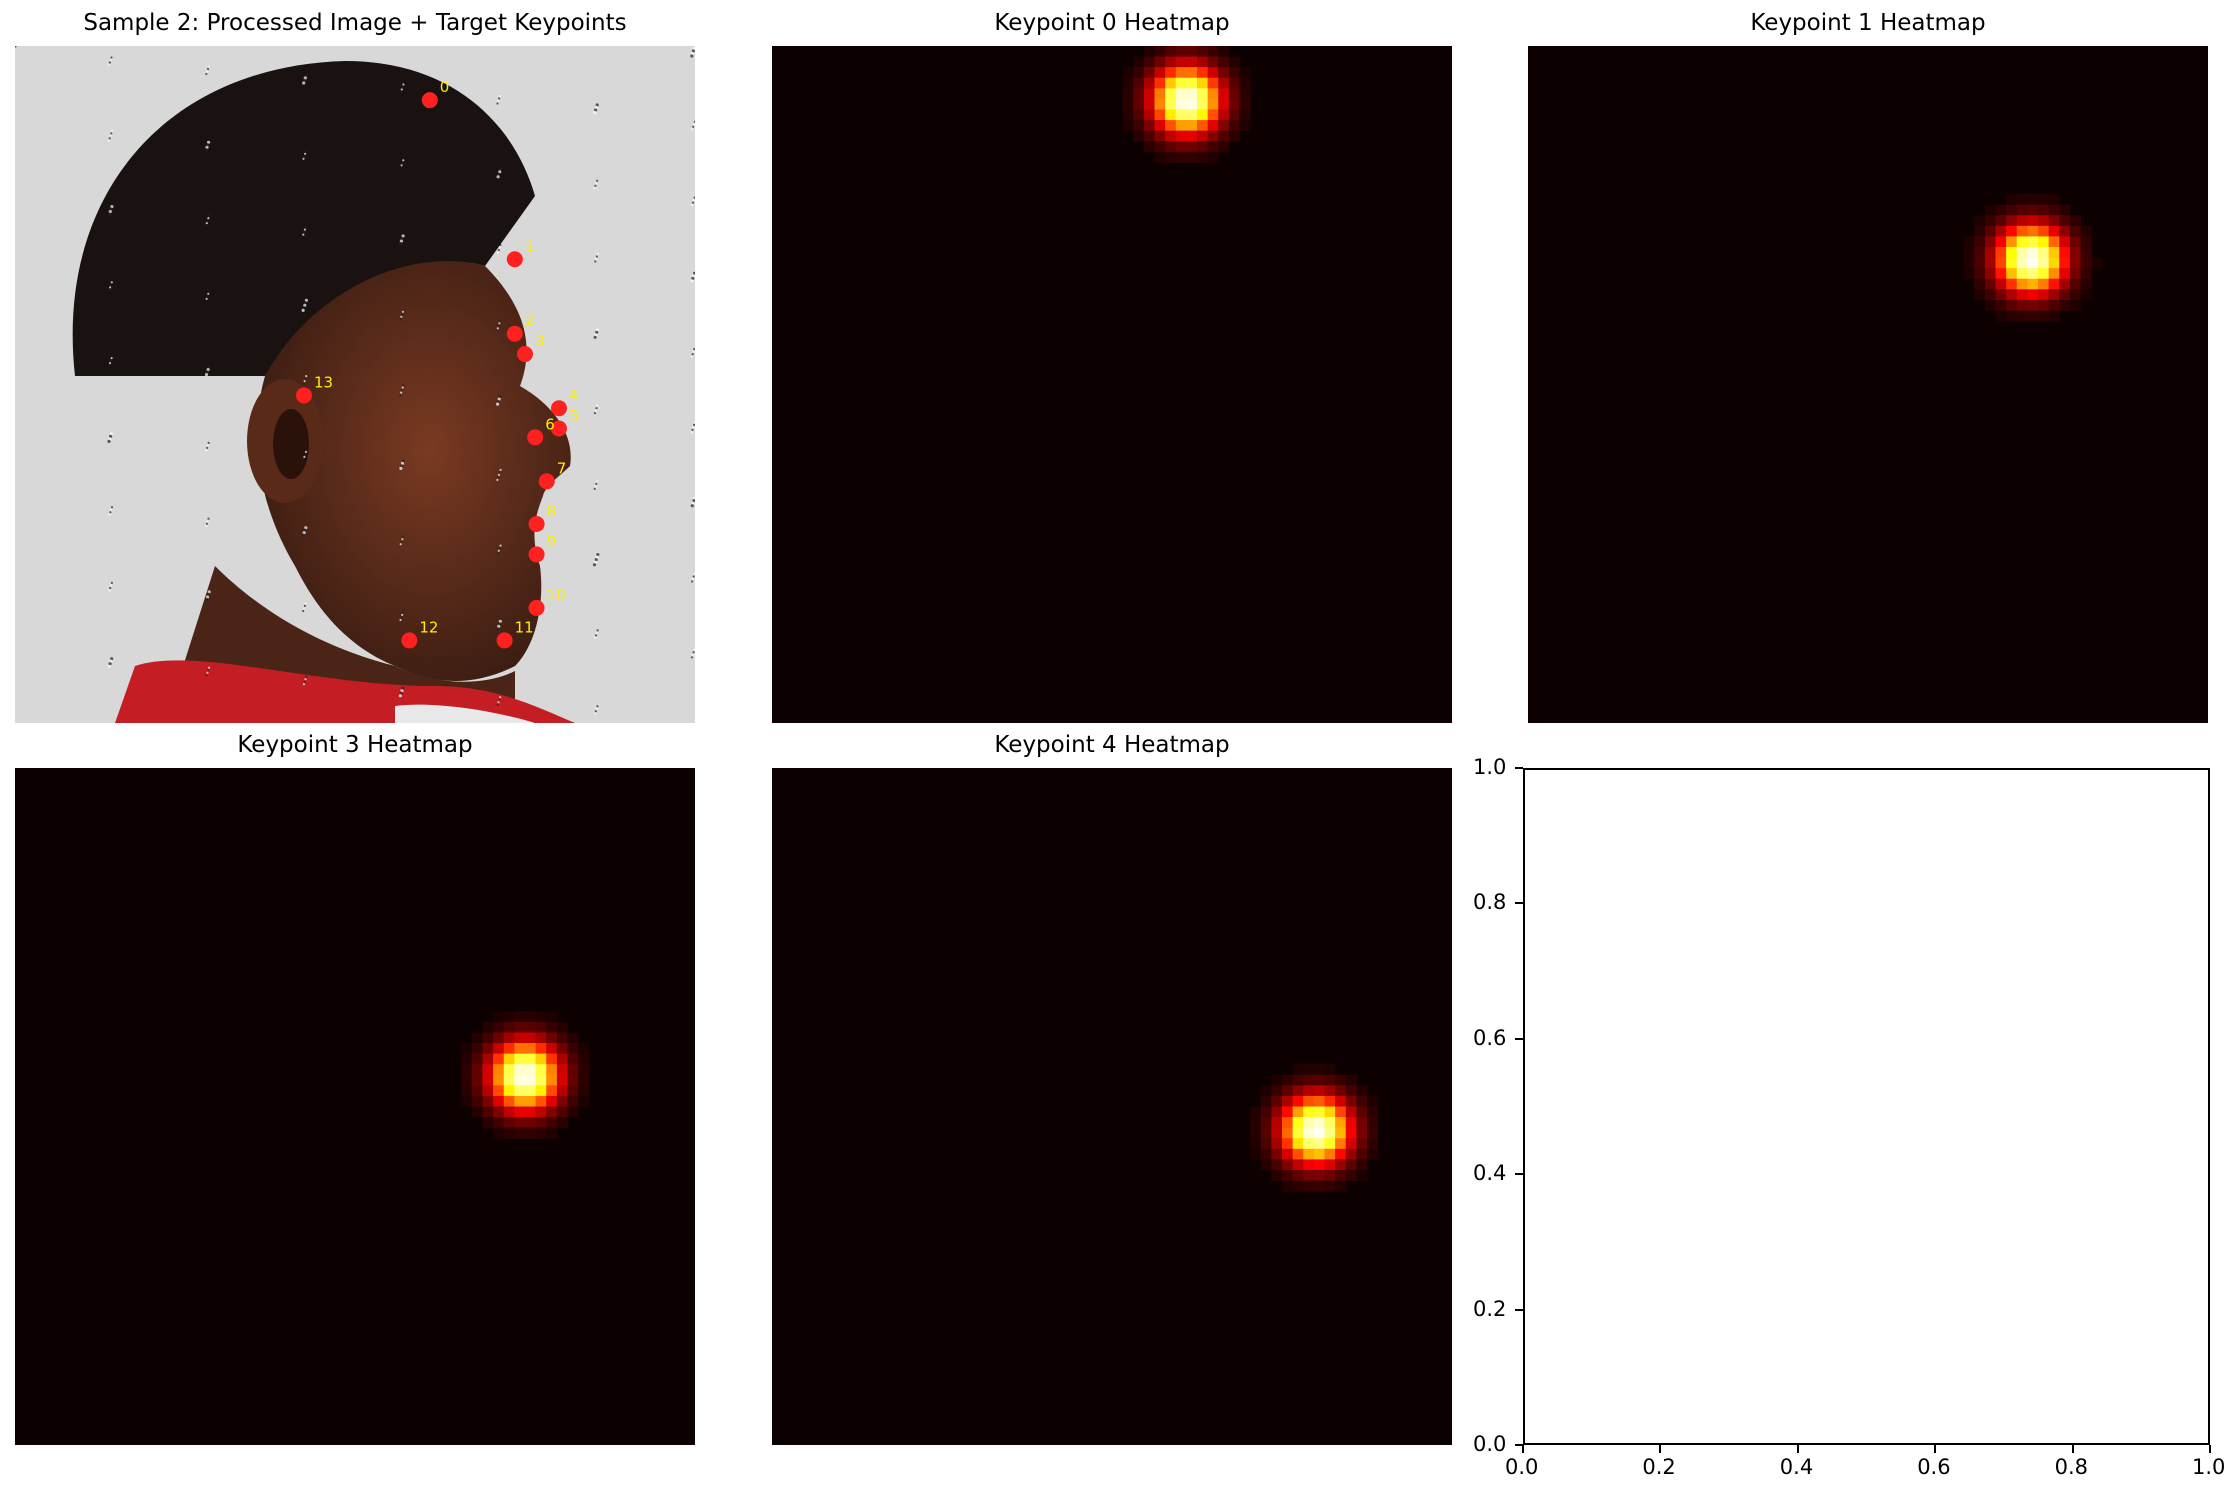 The width and height of the screenshot is (2230, 1488). I want to click on y-tick-label: 0.6, so click(1490, 1037).